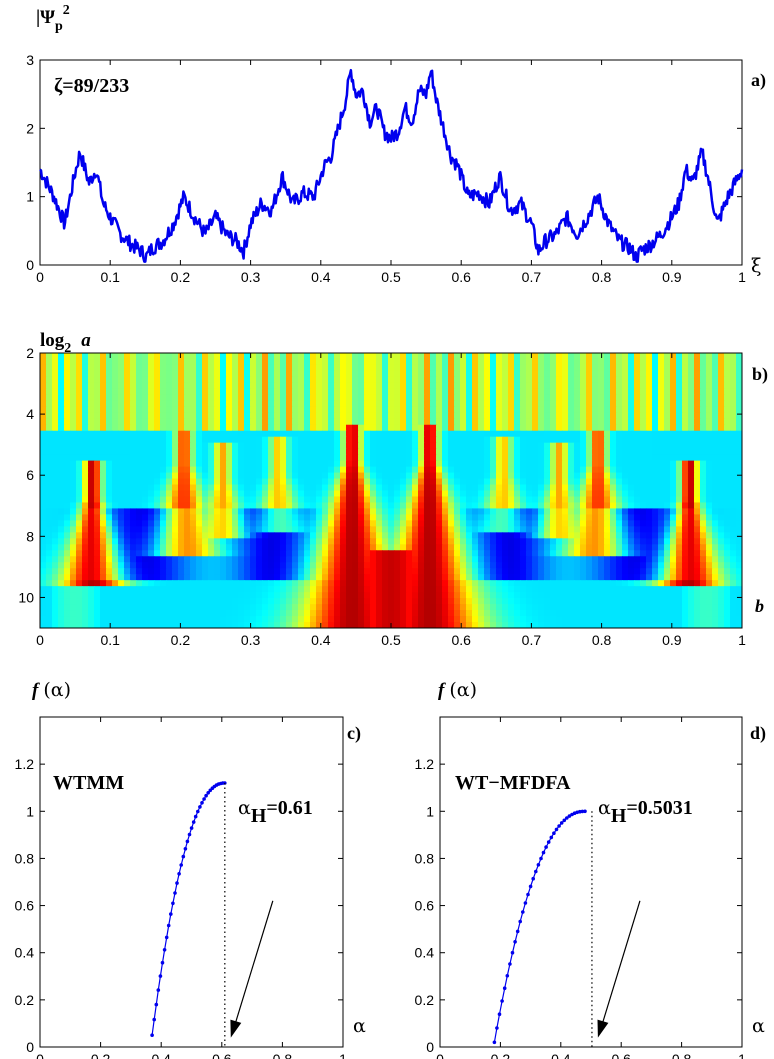  What do you see at coordinates (40, 277) in the screenshot?
I see `panel-a-xtick-label: 0` at bounding box center [40, 277].